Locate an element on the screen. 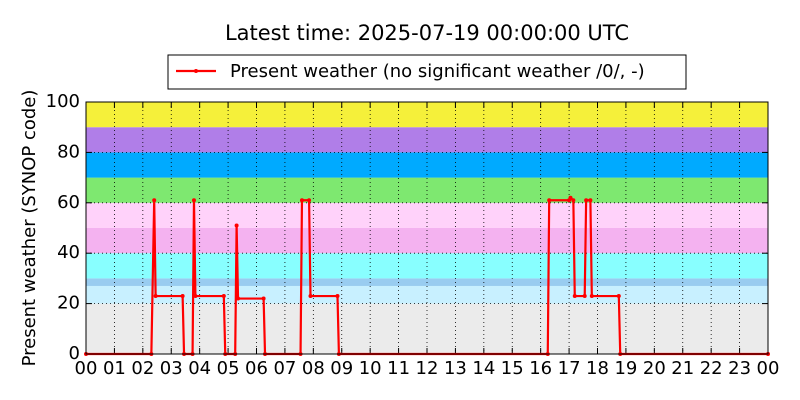 The height and width of the screenshot is (400, 800). y-tick-label: 100 is located at coordinates (63, 101).